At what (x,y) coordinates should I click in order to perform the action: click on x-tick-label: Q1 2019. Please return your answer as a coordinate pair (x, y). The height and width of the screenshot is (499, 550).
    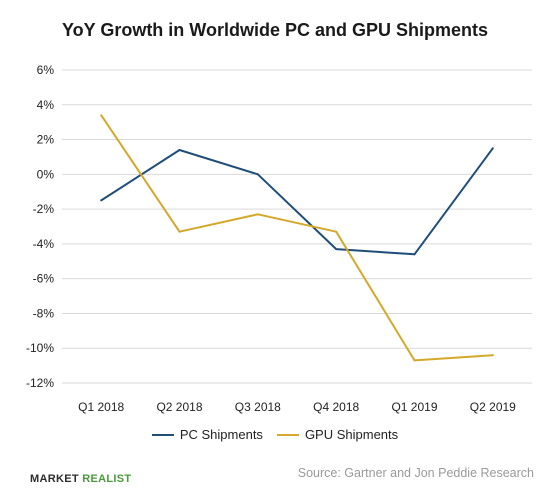
    Looking at the image, I should click on (414, 407).